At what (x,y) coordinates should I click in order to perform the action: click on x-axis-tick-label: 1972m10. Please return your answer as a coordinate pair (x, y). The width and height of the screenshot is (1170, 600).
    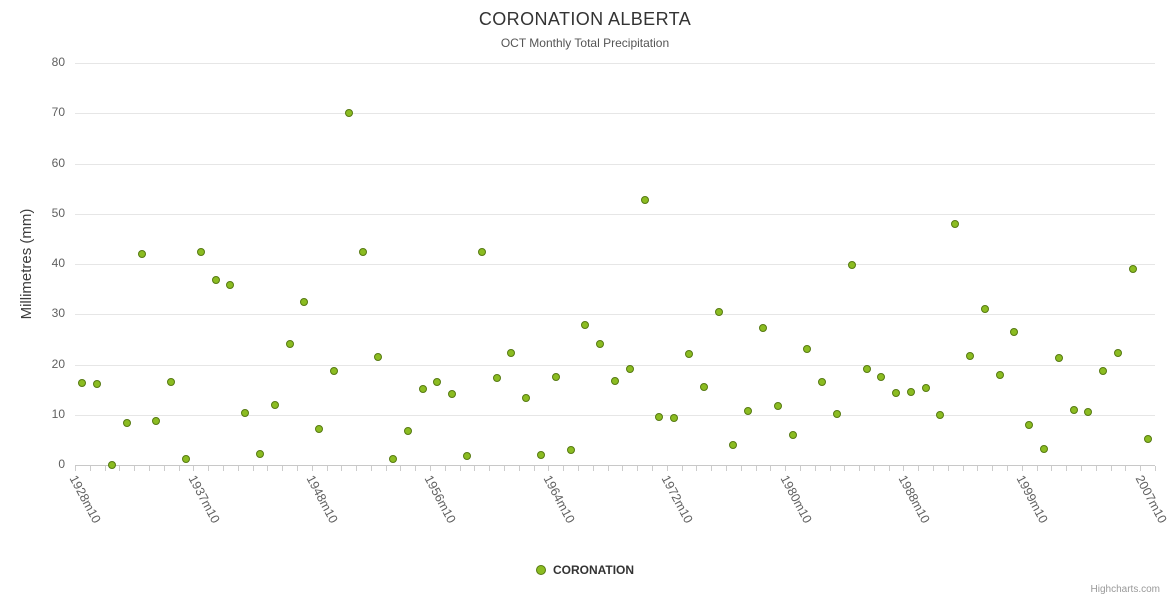
    Looking at the image, I should click on (677, 499).